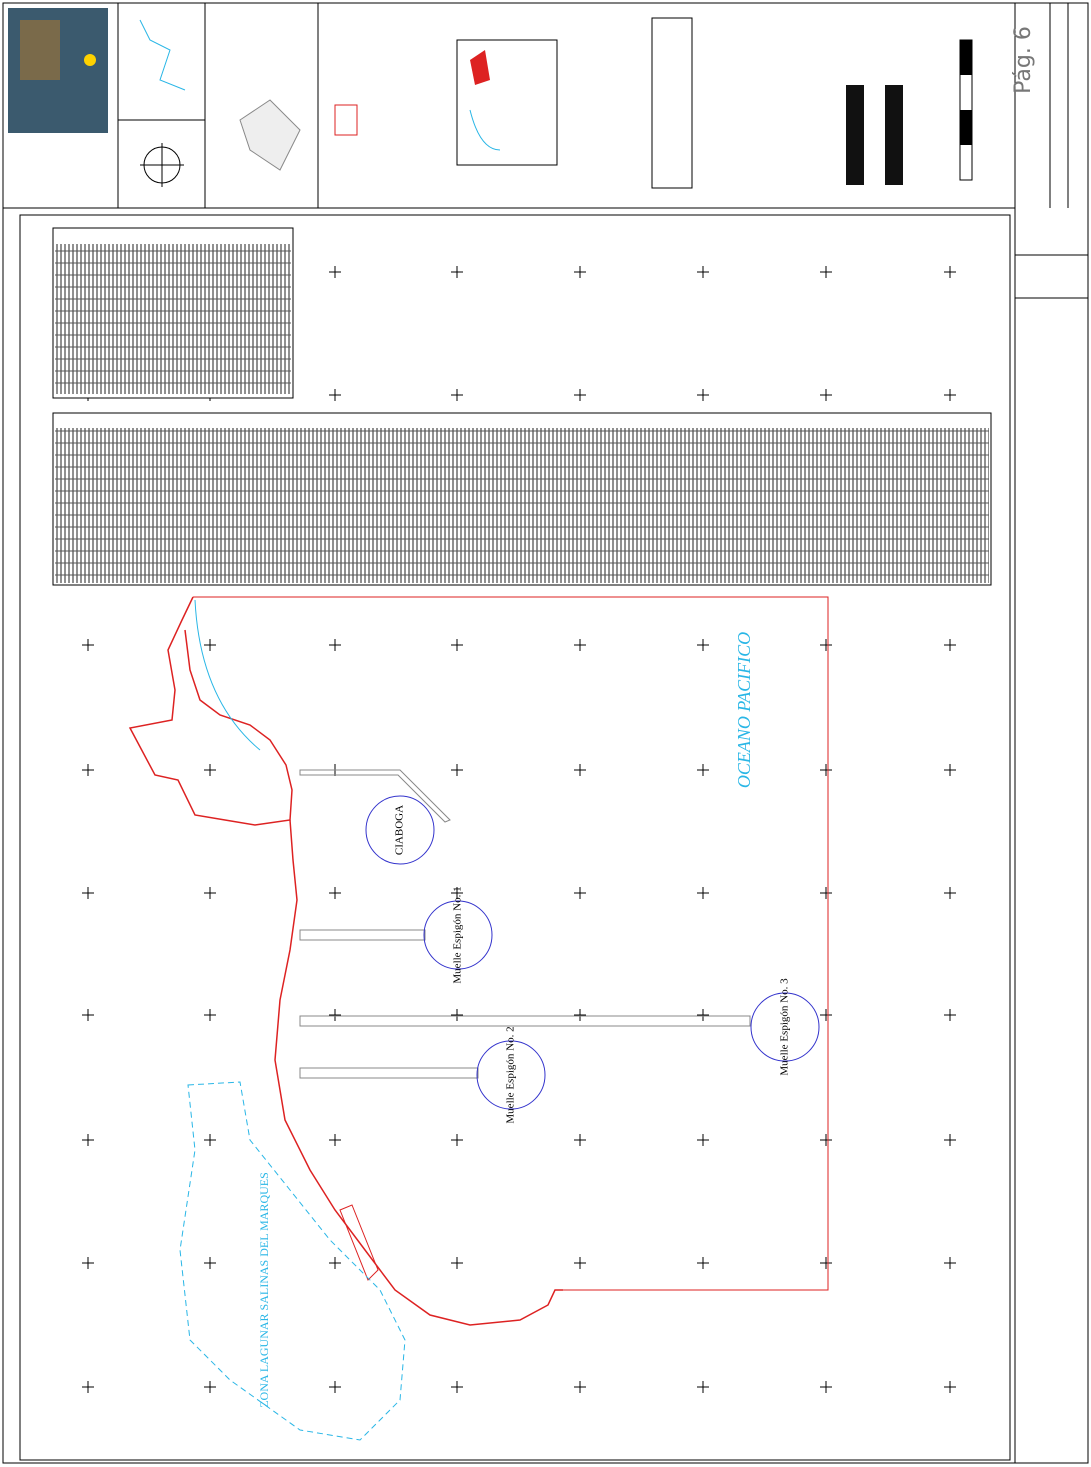 The height and width of the screenshot is (1467, 1091). Describe the element at coordinates (270, 135) in the screenshot. I see `port-sketch` at that location.